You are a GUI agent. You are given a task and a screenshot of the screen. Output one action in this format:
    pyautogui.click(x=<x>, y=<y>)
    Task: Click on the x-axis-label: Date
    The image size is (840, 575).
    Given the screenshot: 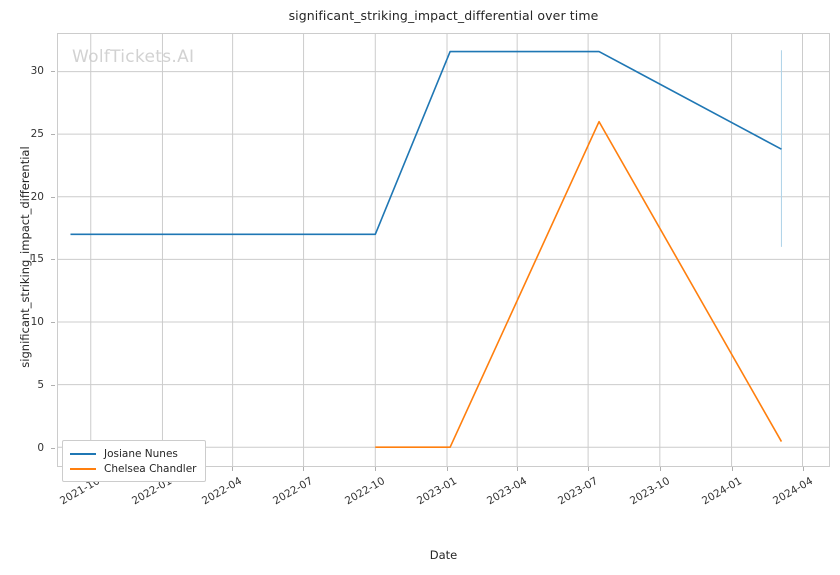 What is the action you would take?
    pyautogui.click(x=443, y=555)
    